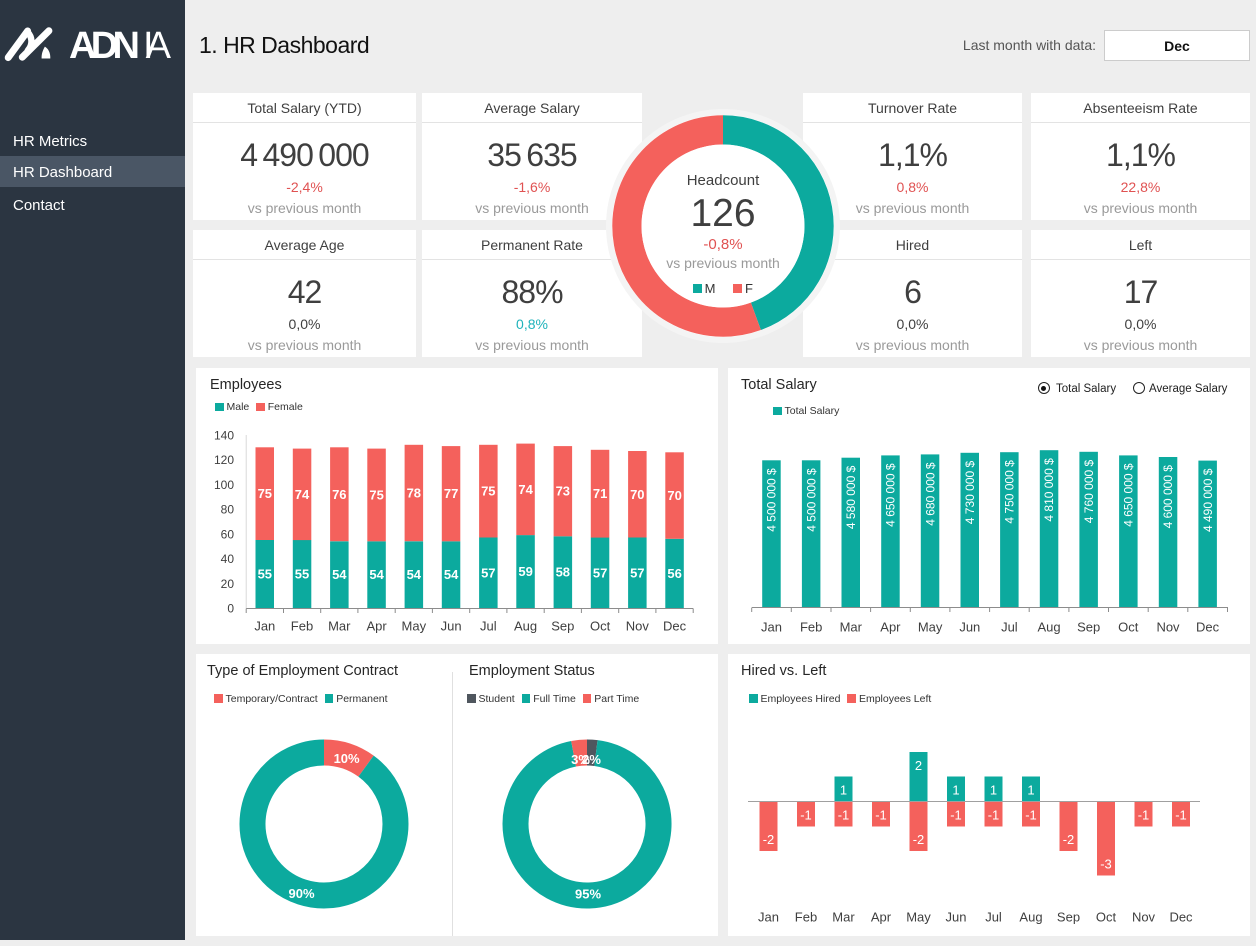 The height and width of the screenshot is (946, 1256). I want to click on svg-text: 76, so click(339, 494).